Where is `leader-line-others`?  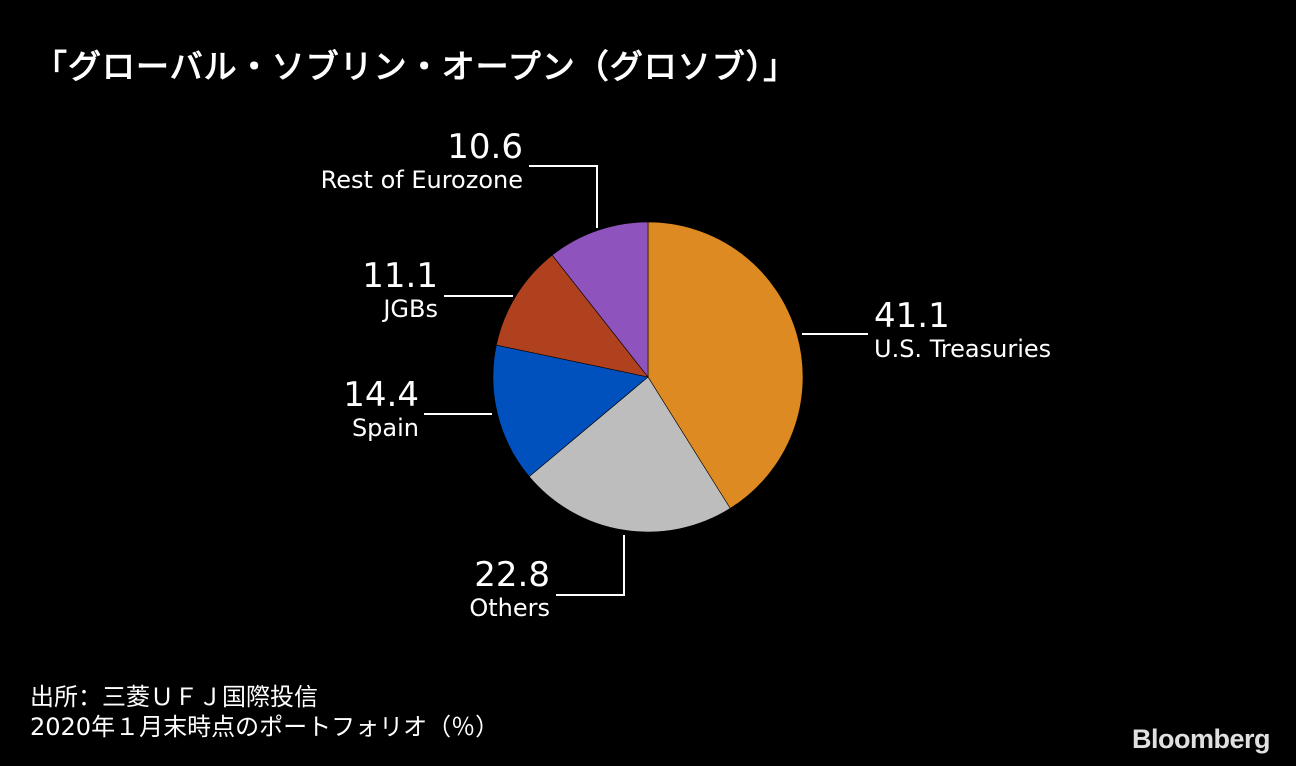
leader-line-others is located at coordinates (590, 565).